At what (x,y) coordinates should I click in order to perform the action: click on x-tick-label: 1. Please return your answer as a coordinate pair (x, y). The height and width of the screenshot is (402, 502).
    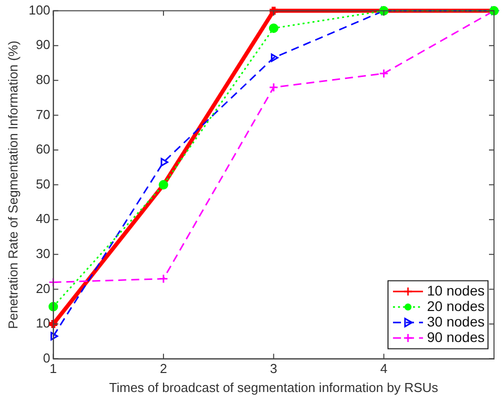
    Looking at the image, I should click on (53, 368).